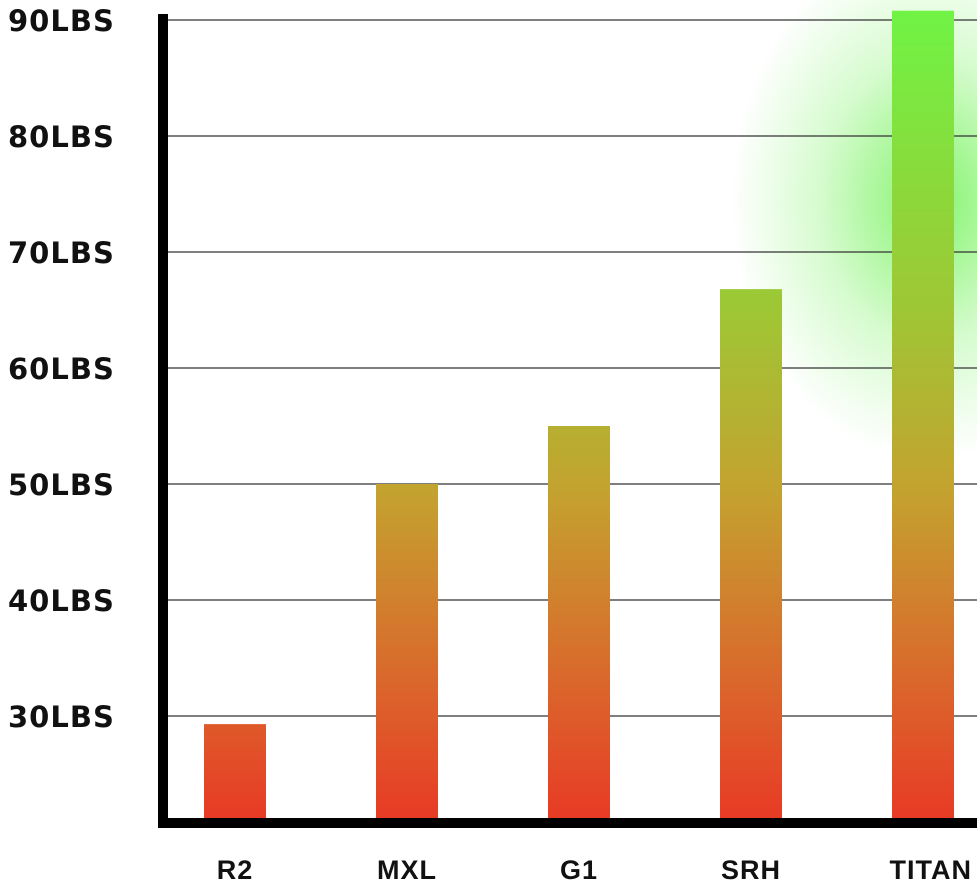 The image size is (977, 889). What do you see at coordinates (923, 414) in the screenshot?
I see `bar-titan` at bounding box center [923, 414].